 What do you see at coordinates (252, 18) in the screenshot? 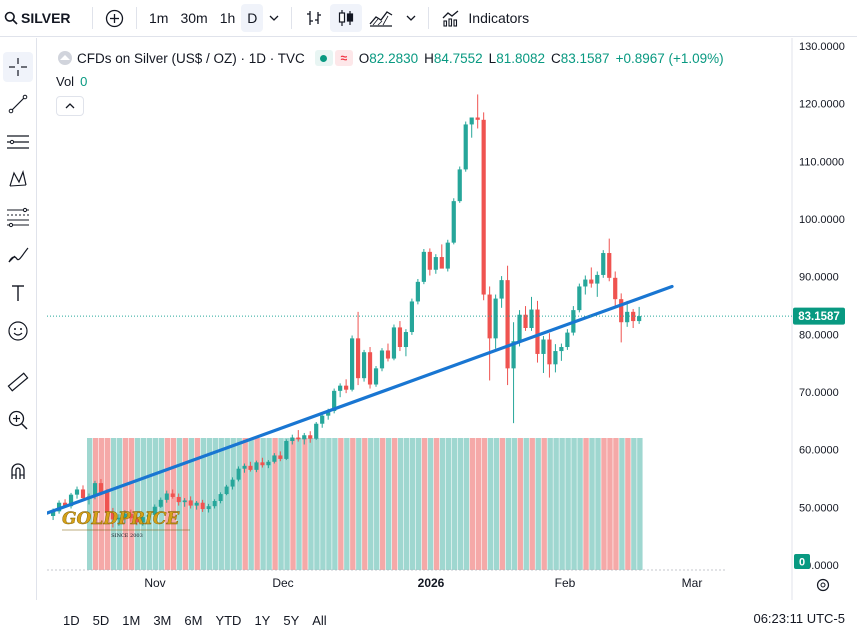
I see `interval-d: D` at bounding box center [252, 18].